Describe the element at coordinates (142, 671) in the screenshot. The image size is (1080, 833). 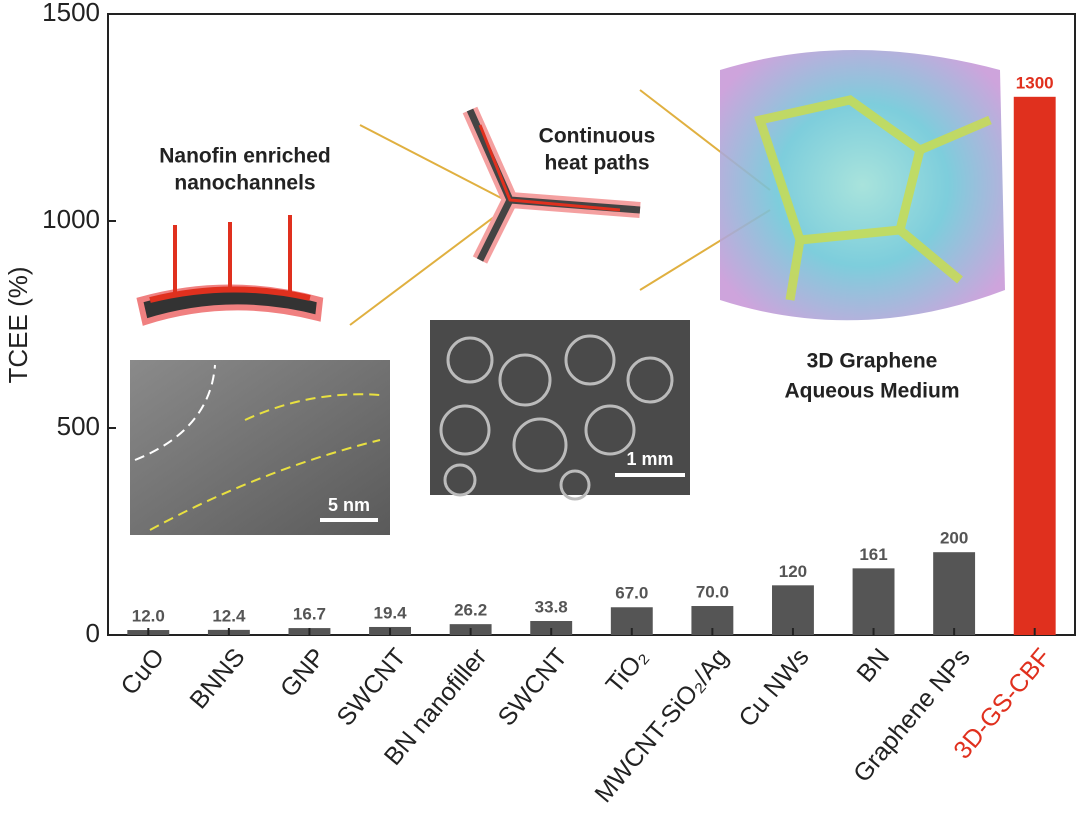
I see `x-tick-label: CuO` at that location.